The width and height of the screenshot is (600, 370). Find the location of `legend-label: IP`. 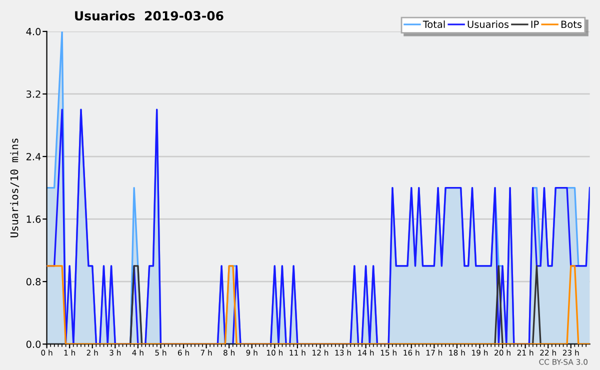

legend-label: IP is located at coordinates (535, 24).